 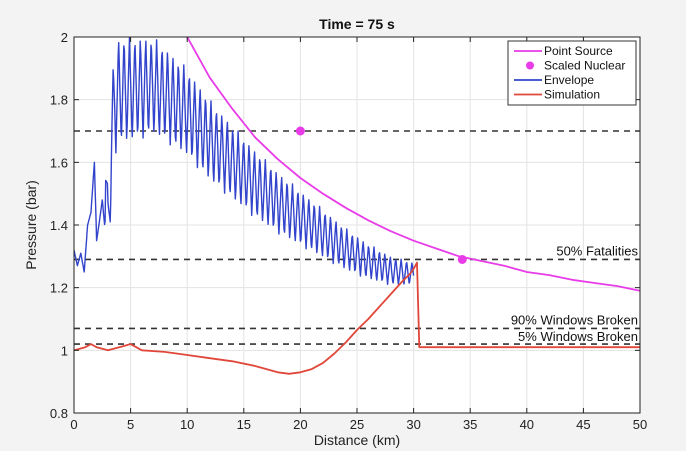 What do you see at coordinates (597, 250) in the screenshot?
I see `threshold-label: 50% Fatalities` at bounding box center [597, 250].